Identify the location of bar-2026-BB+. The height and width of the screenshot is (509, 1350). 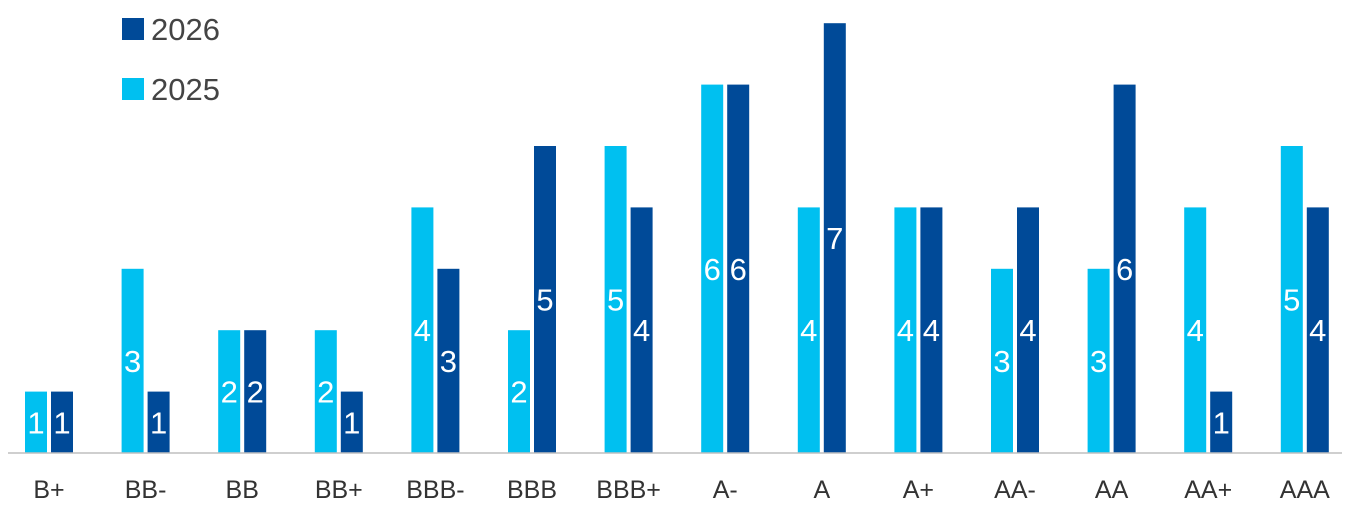
(351, 422).